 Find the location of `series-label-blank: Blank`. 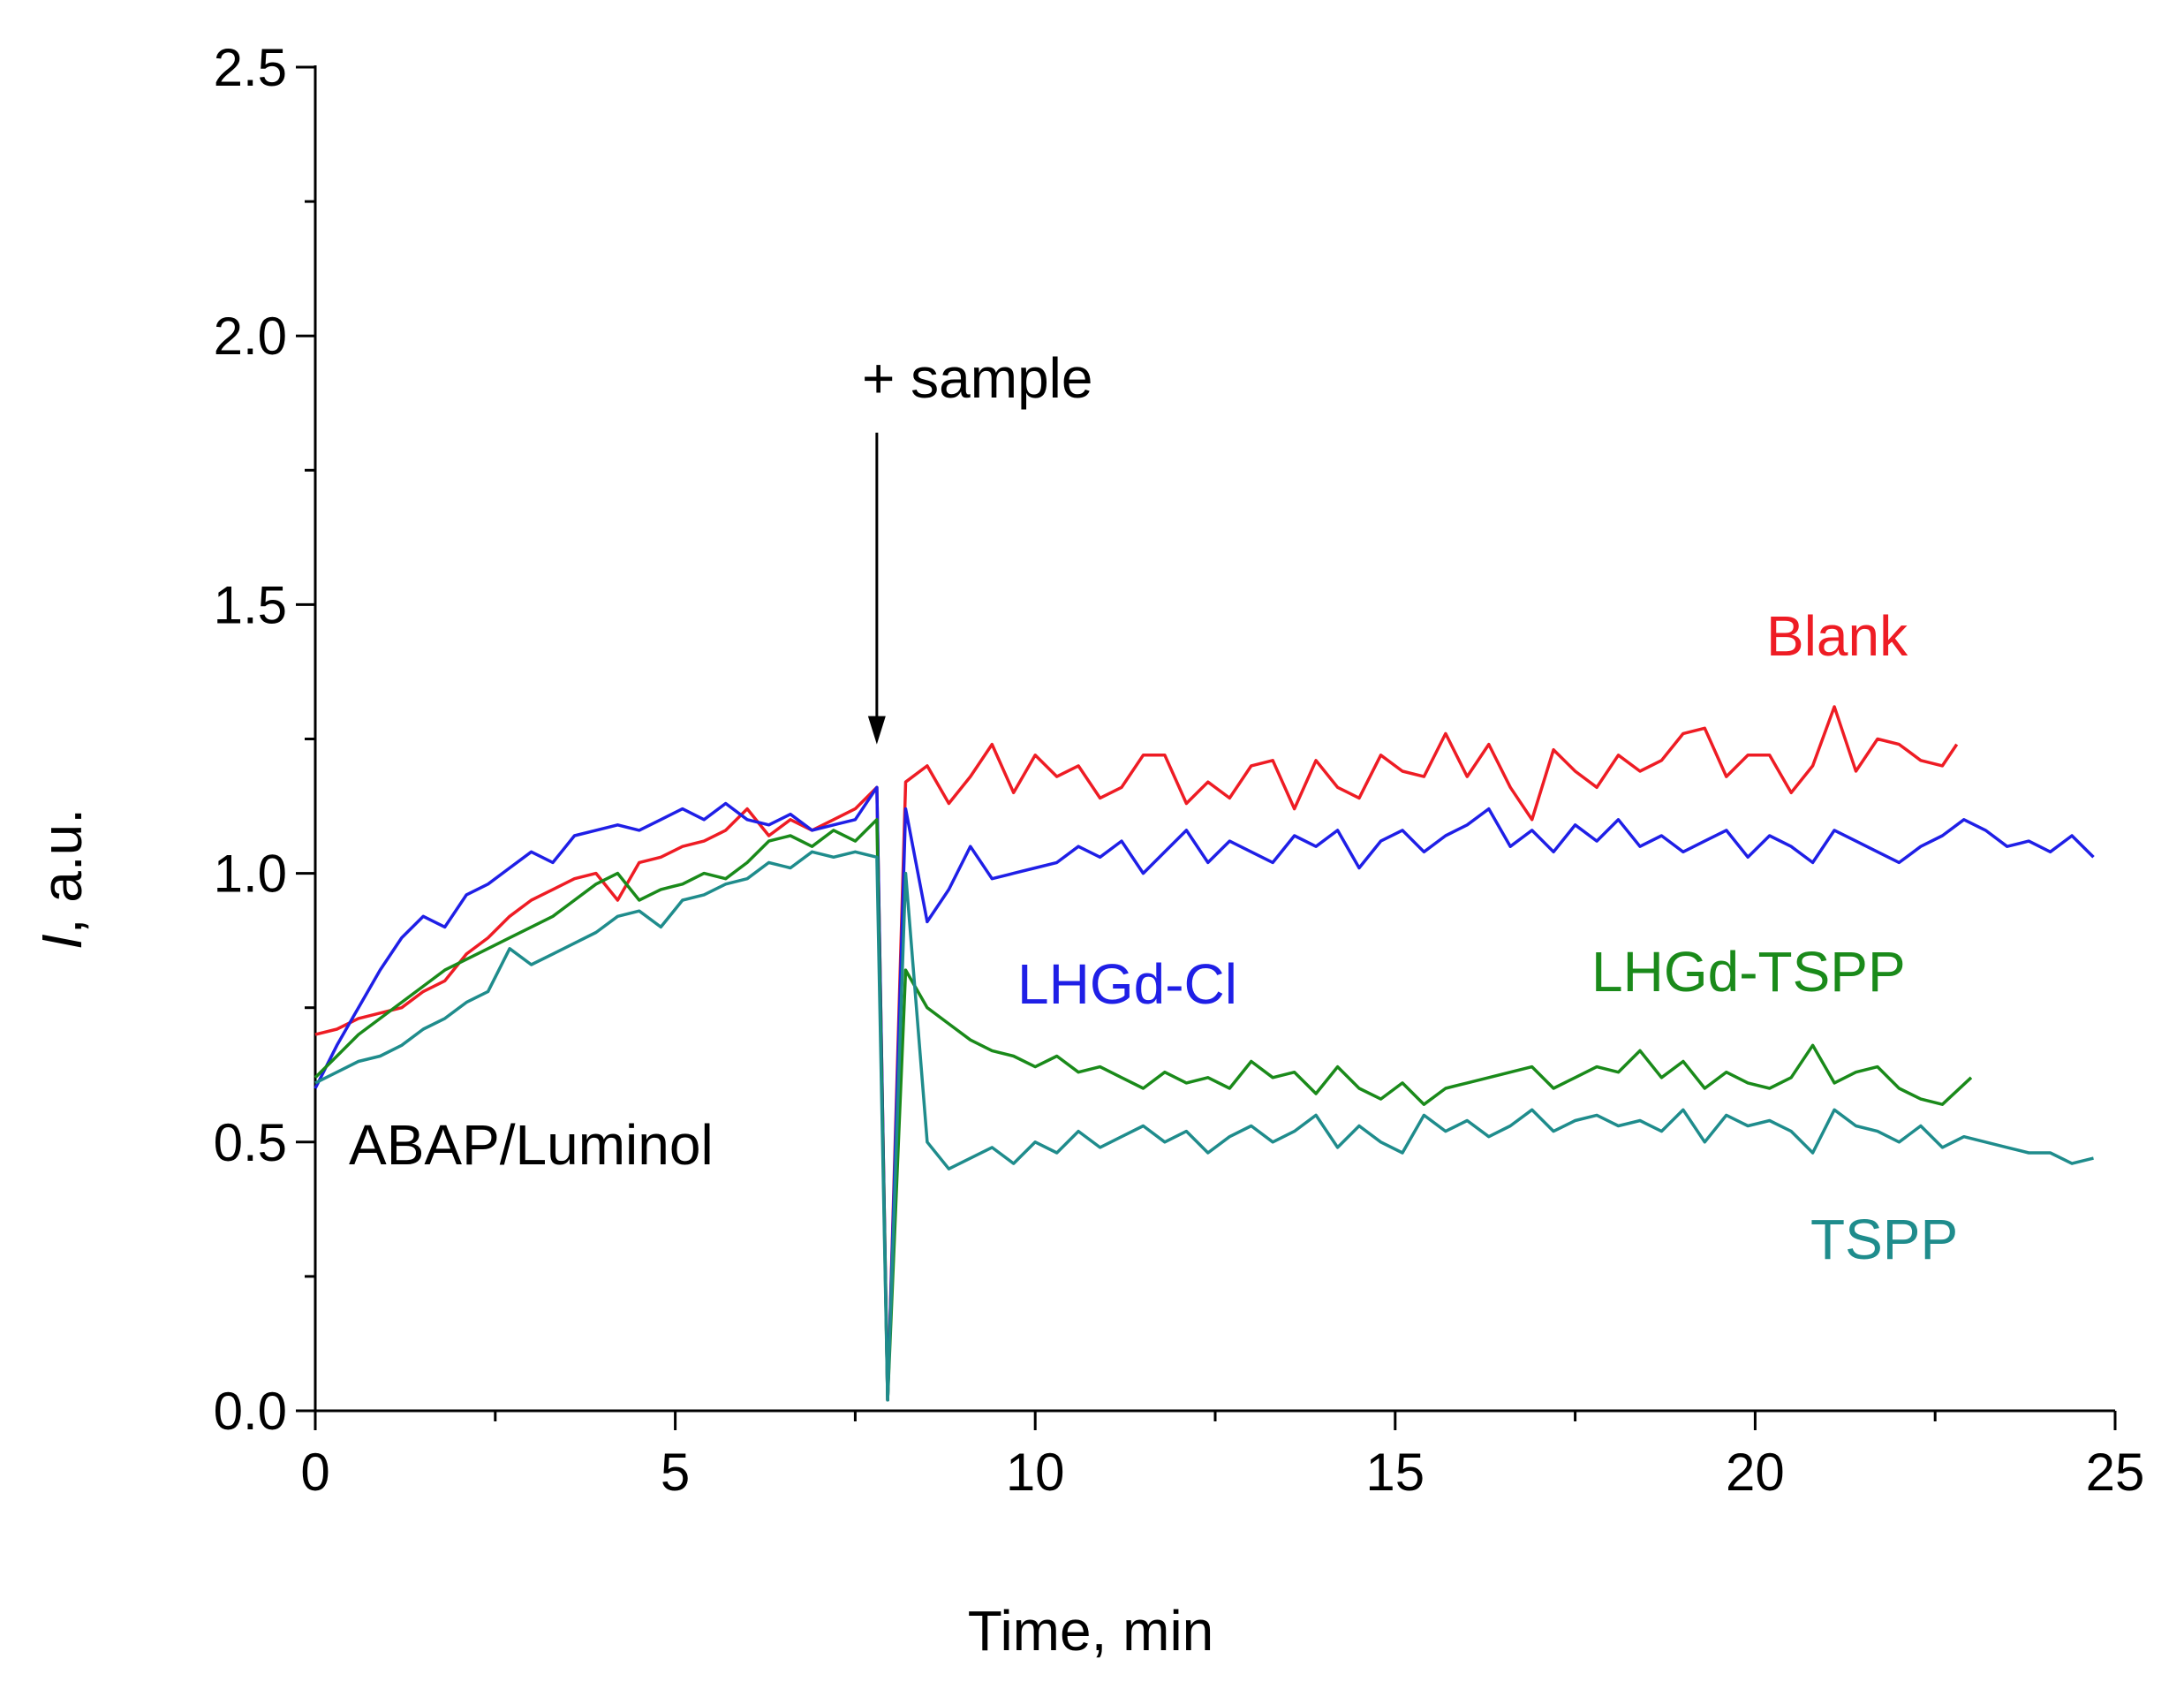

series-label-blank: Blank is located at coordinates (1837, 636).